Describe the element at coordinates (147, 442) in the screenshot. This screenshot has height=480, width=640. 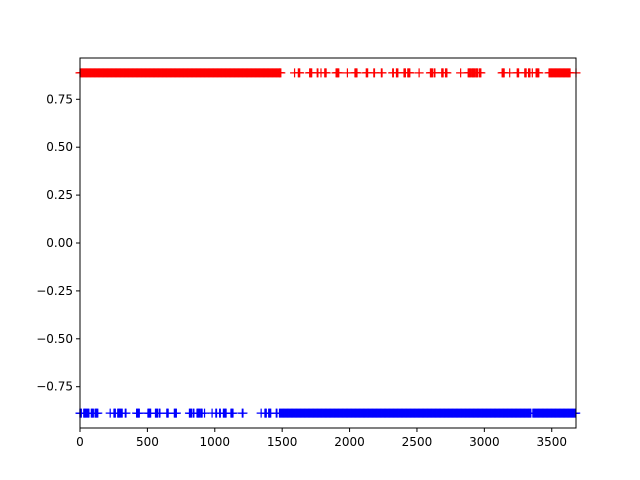
I see `x-tick-label: 500` at that location.